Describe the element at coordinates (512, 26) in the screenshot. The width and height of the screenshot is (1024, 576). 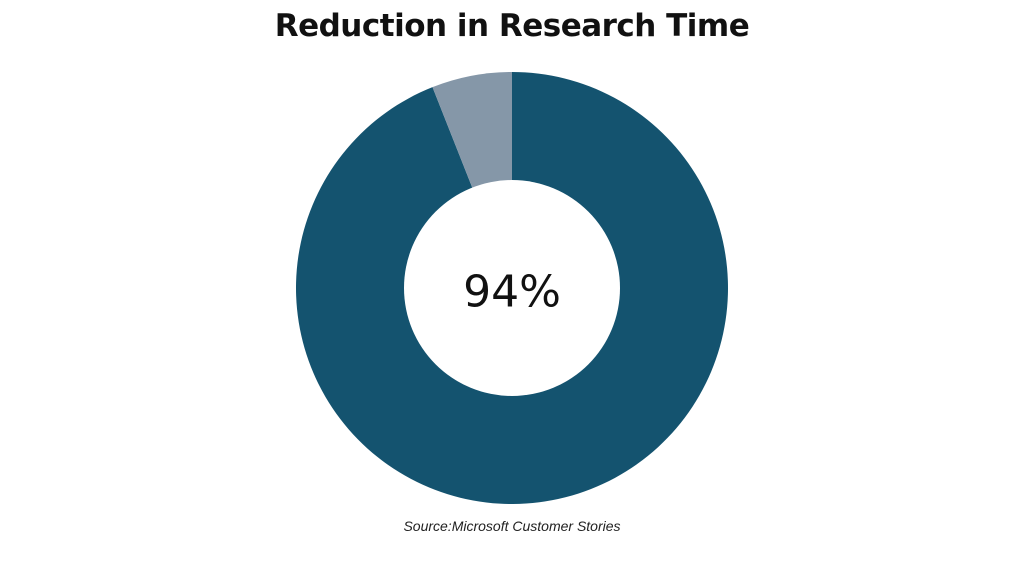
I see `chart-title: Reduction in Research Time` at that location.